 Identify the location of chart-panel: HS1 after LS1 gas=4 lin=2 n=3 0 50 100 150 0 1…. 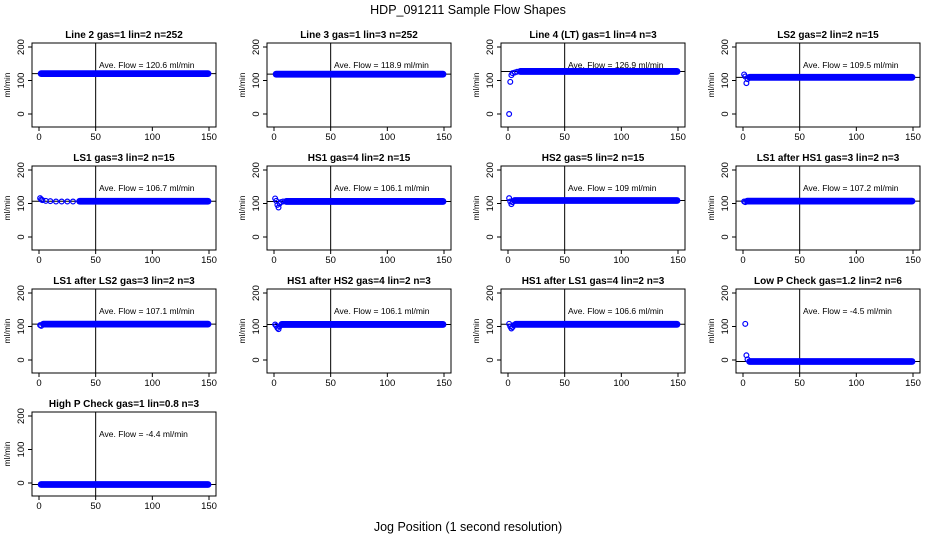
(578, 332).